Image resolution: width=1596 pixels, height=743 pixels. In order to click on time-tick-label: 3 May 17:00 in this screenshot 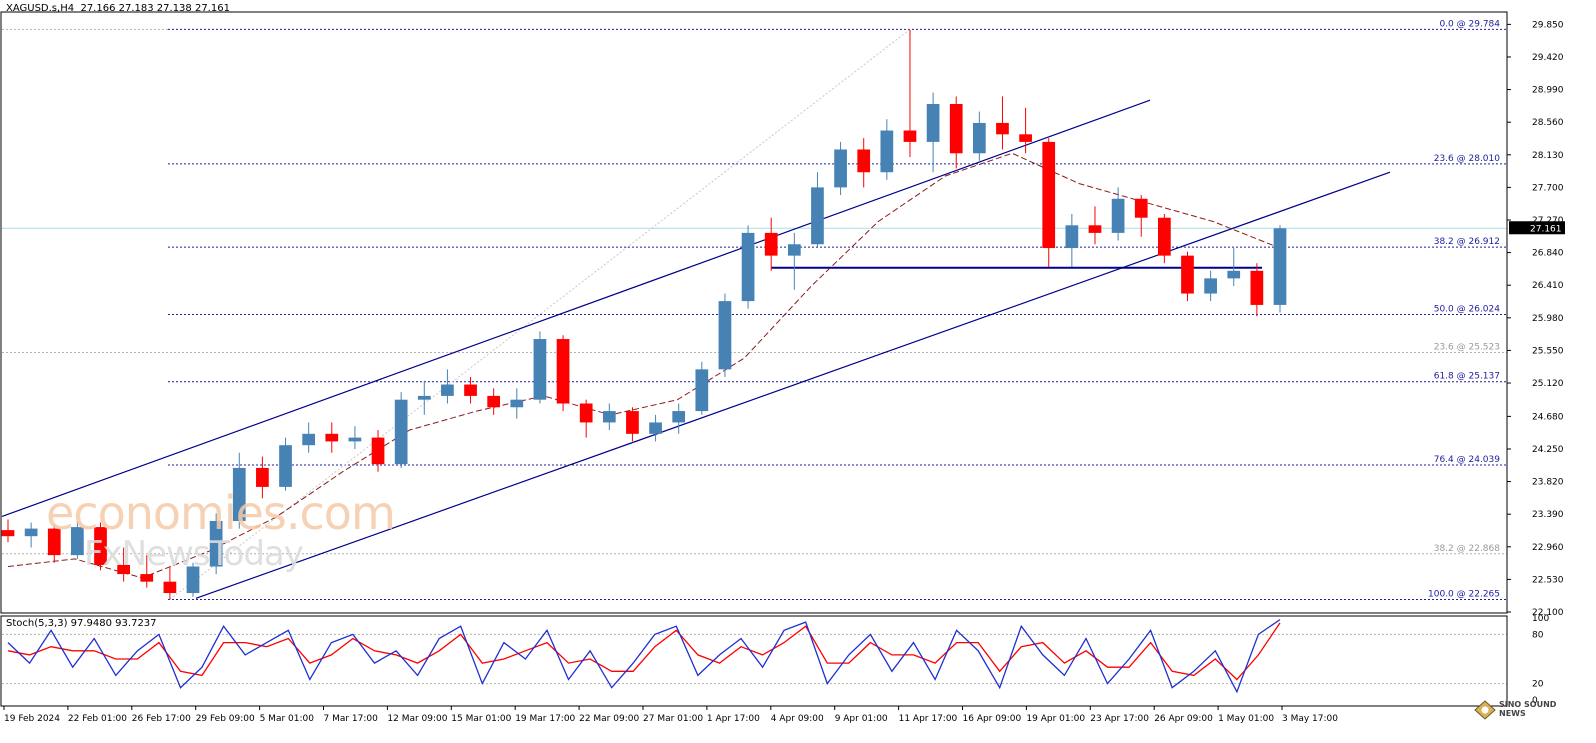, I will do `click(1310, 719)`.